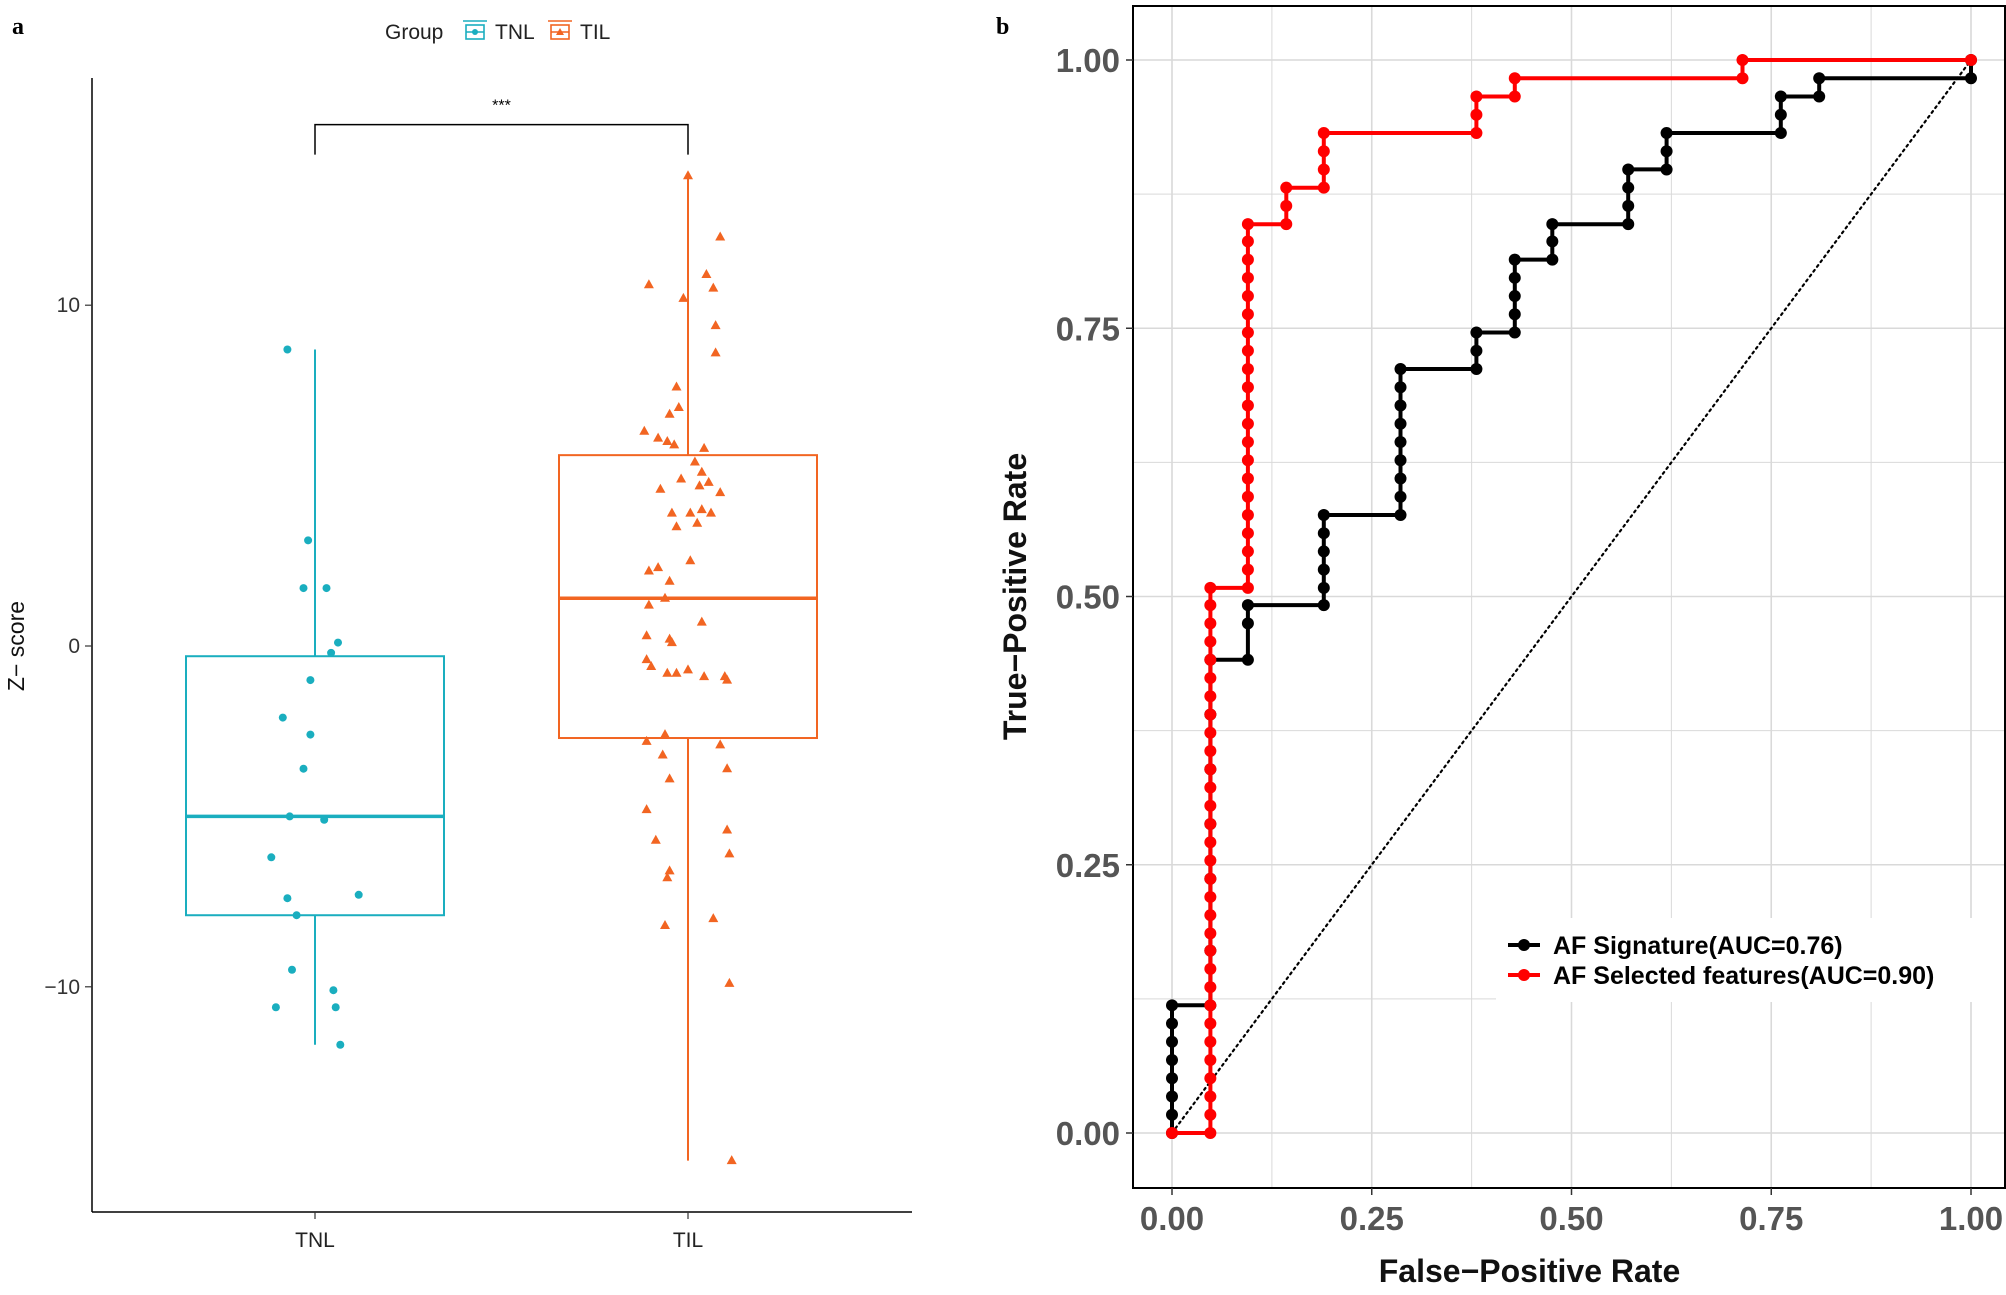 The width and height of the screenshot is (2006, 1295). Describe the element at coordinates (74, 646) in the screenshot. I see `y-tick-label: 0` at that location.